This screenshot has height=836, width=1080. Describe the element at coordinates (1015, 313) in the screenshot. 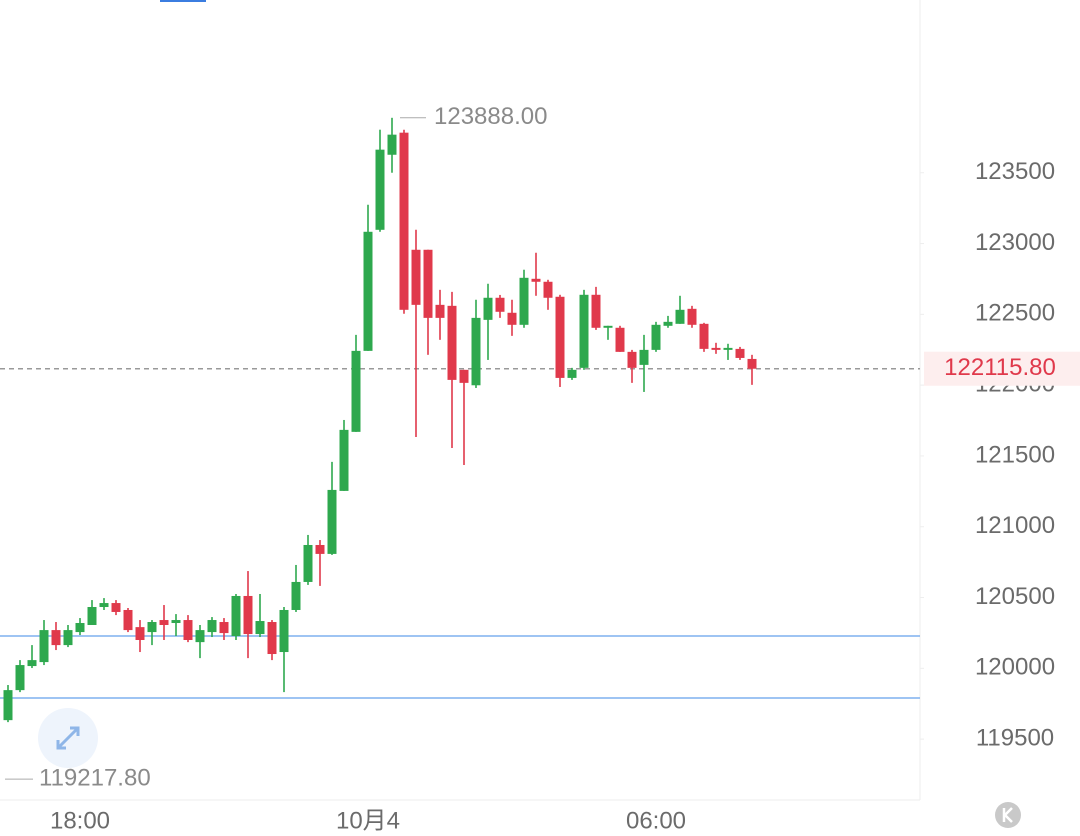

I see `y-tick-label: 122500` at that location.